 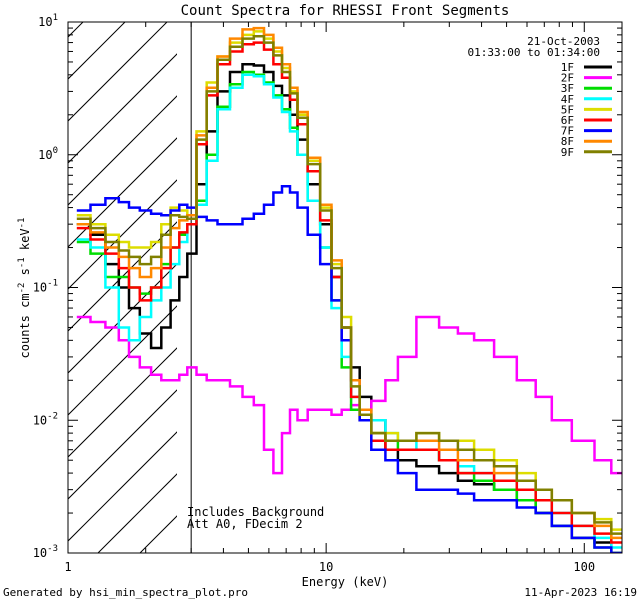 I want to click on legend-label-7F: 7F, so click(x=567, y=131).